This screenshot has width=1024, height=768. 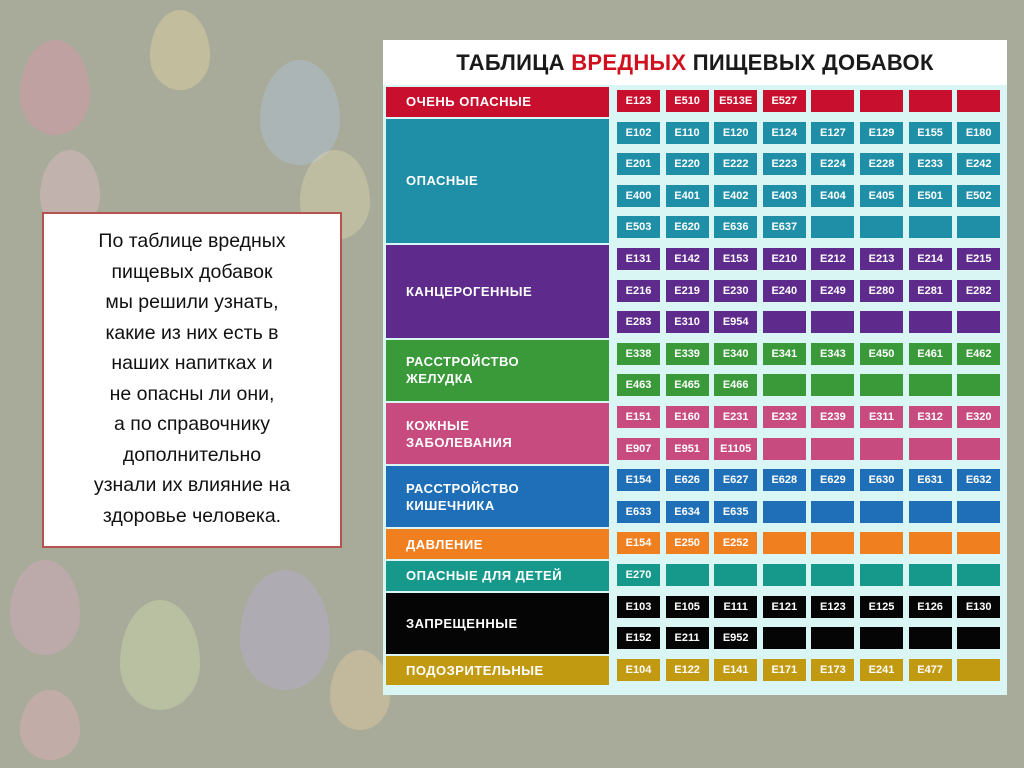 What do you see at coordinates (497, 576) in the screenshot?
I see `category-label: ОПАСНЫЕ ДЛЯ ДЕТЕЙ` at bounding box center [497, 576].